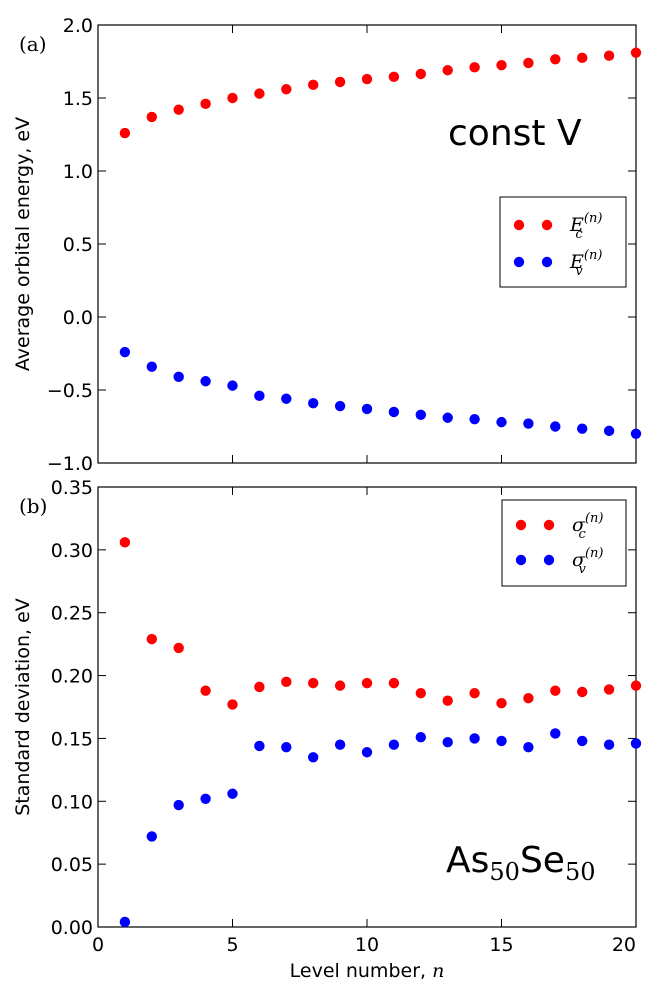  What do you see at coordinates (520, 863) in the screenshot?
I see `composition-label: As50Se50` at bounding box center [520, 863].